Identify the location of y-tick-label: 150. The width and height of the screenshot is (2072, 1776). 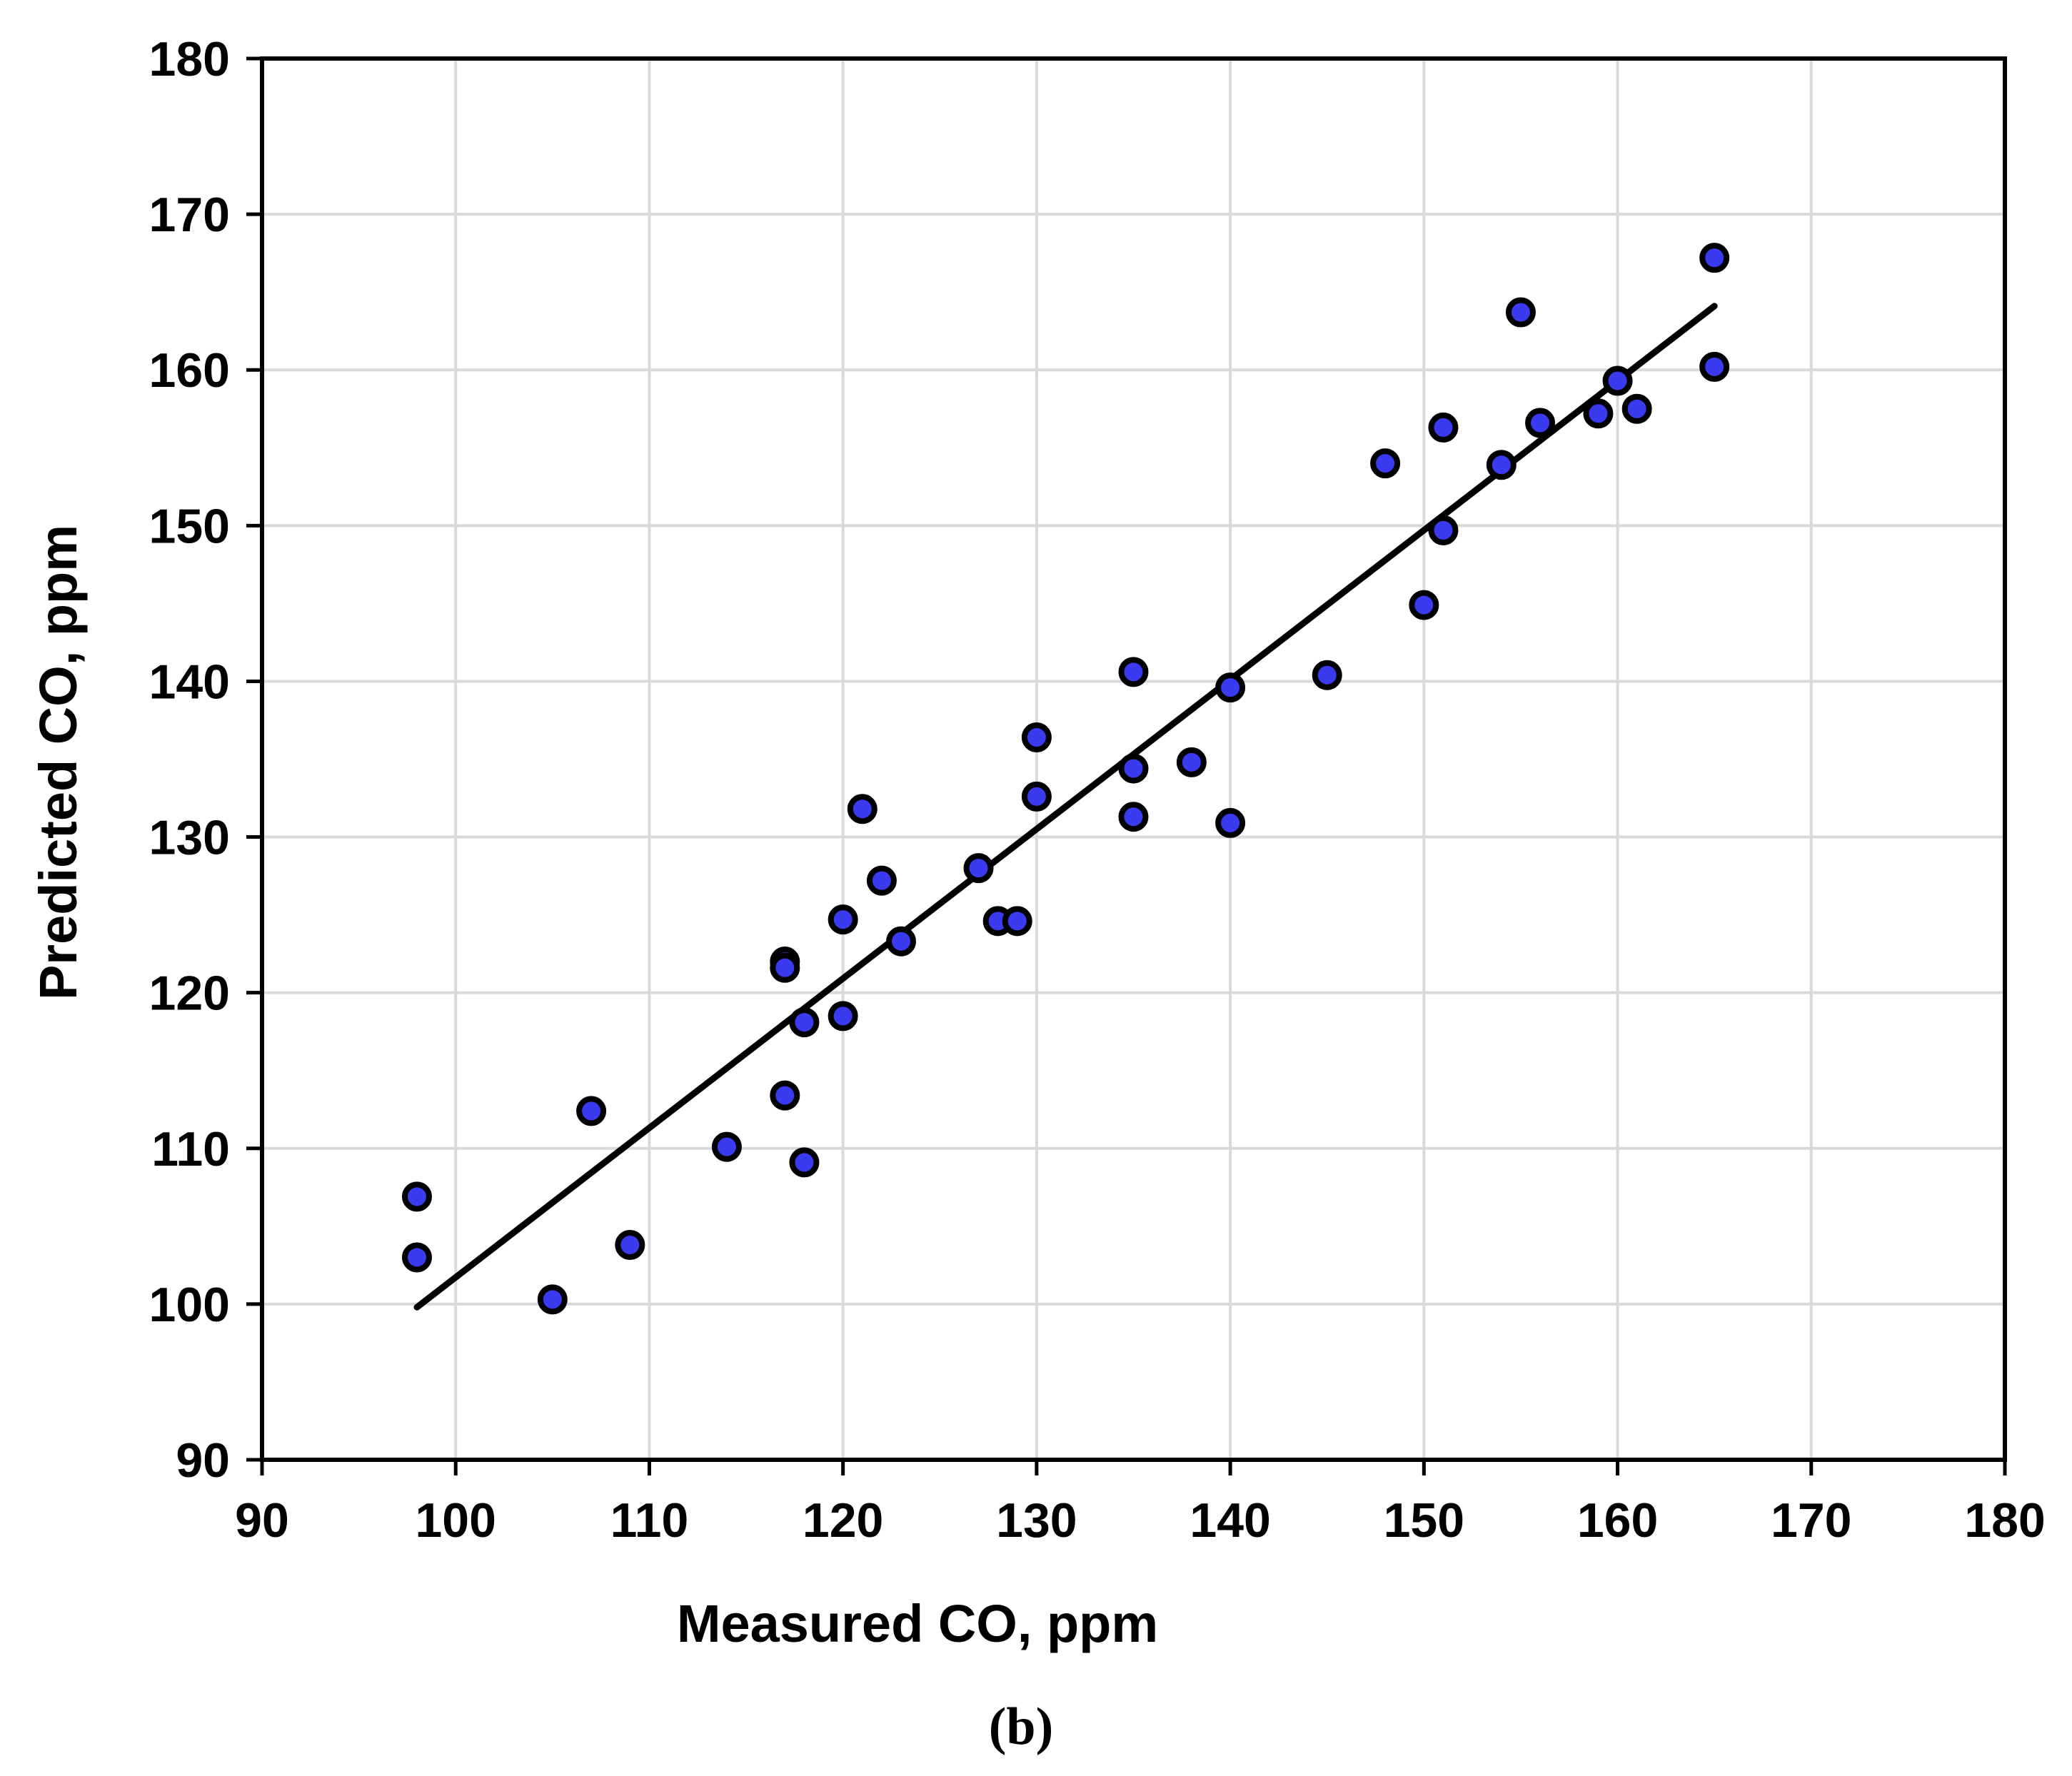
(189, 526).